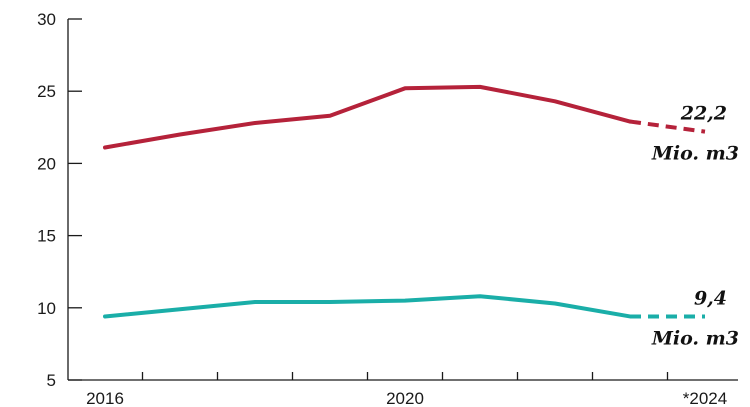  I want to click on y-tick-label: 20, so click(46, 163).